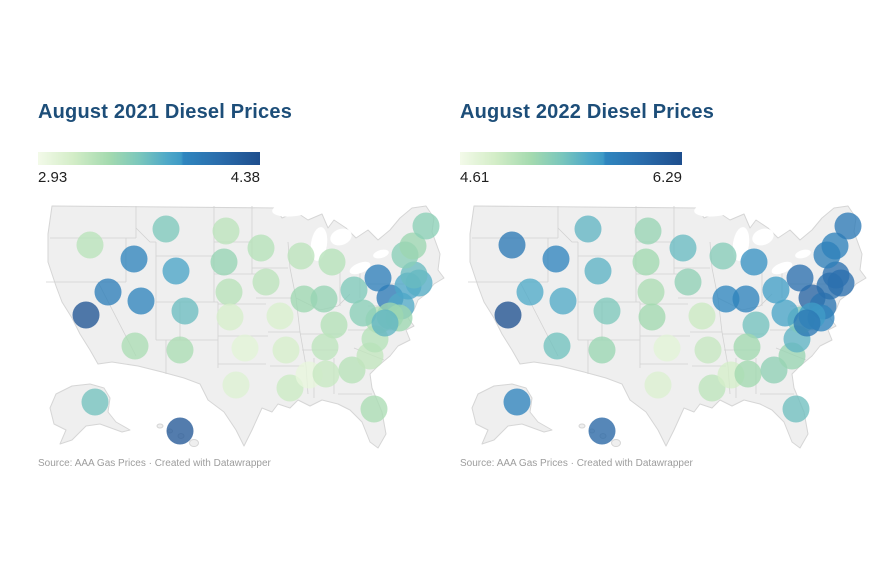 This screenshot has height=587, width=880. What do you see at coordinates (149, 169) in the screenshot?
I see `color-legend: 2.93 4.38` at bounding box center [149, 169].